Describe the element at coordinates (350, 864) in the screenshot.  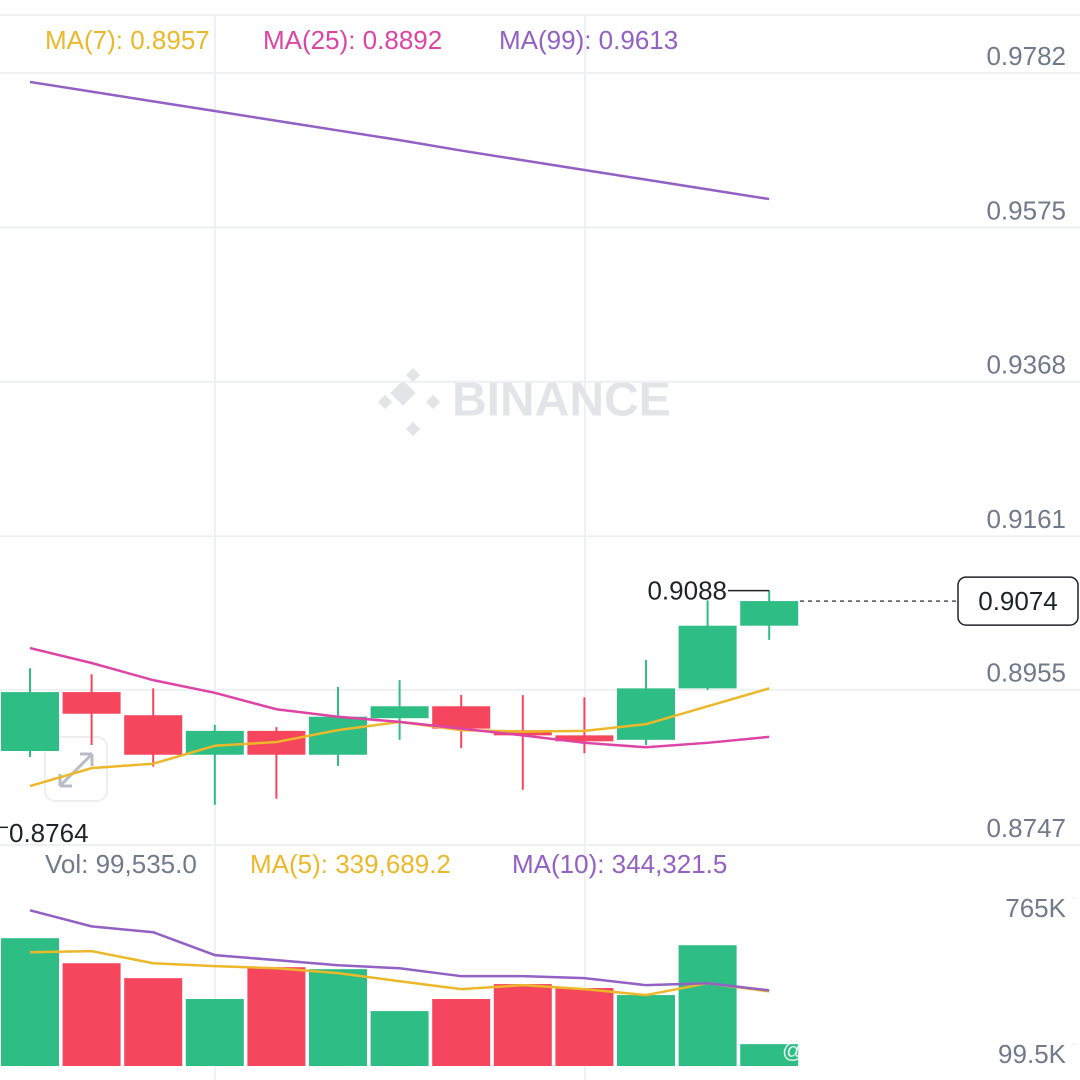
I see `legend-entry: MA(5): 339,689.2` at that location.